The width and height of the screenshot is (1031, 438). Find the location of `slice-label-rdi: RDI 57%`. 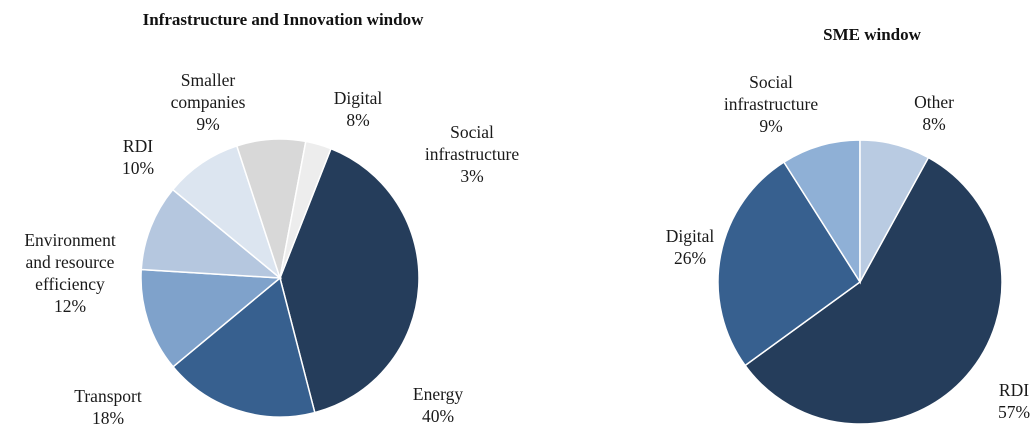

slice-label-rdi: RDI 57% is located at coordinates (1014, 401).